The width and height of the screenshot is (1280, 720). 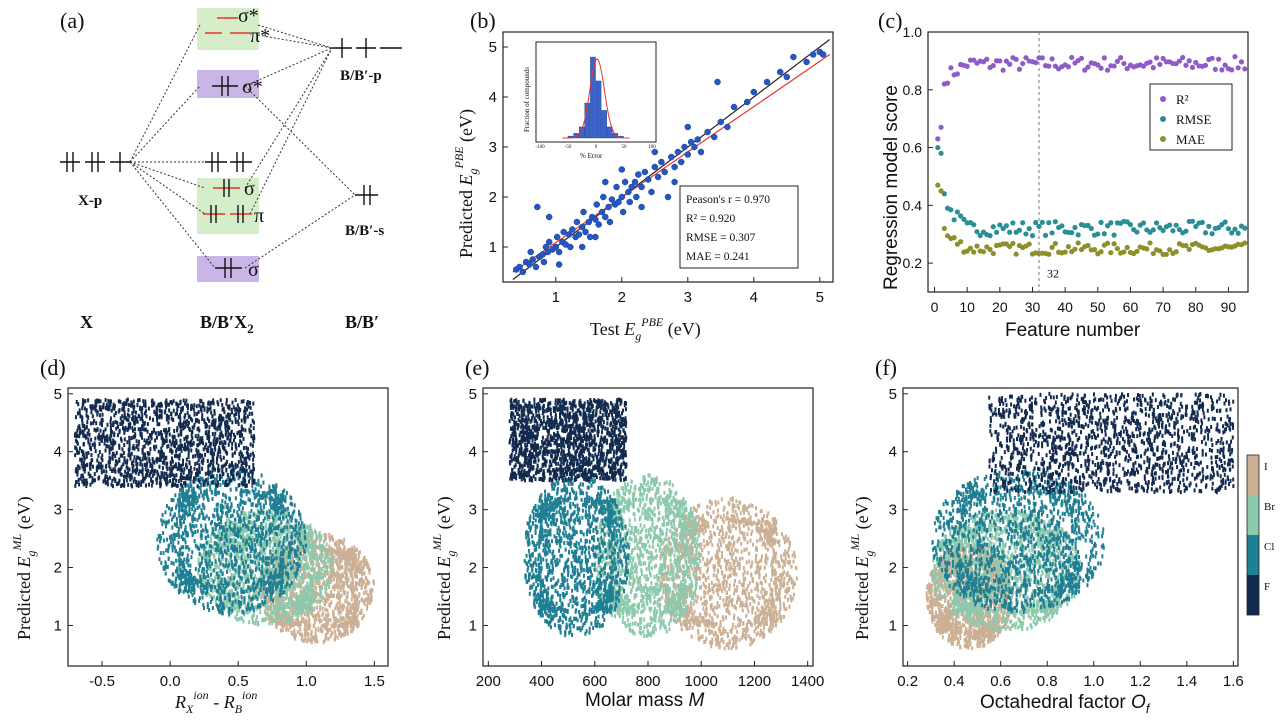 What do you see at coordinates (1088, 162) in the screenshot?
I see `plot-frame-c` at bounding box center [1088, 162].